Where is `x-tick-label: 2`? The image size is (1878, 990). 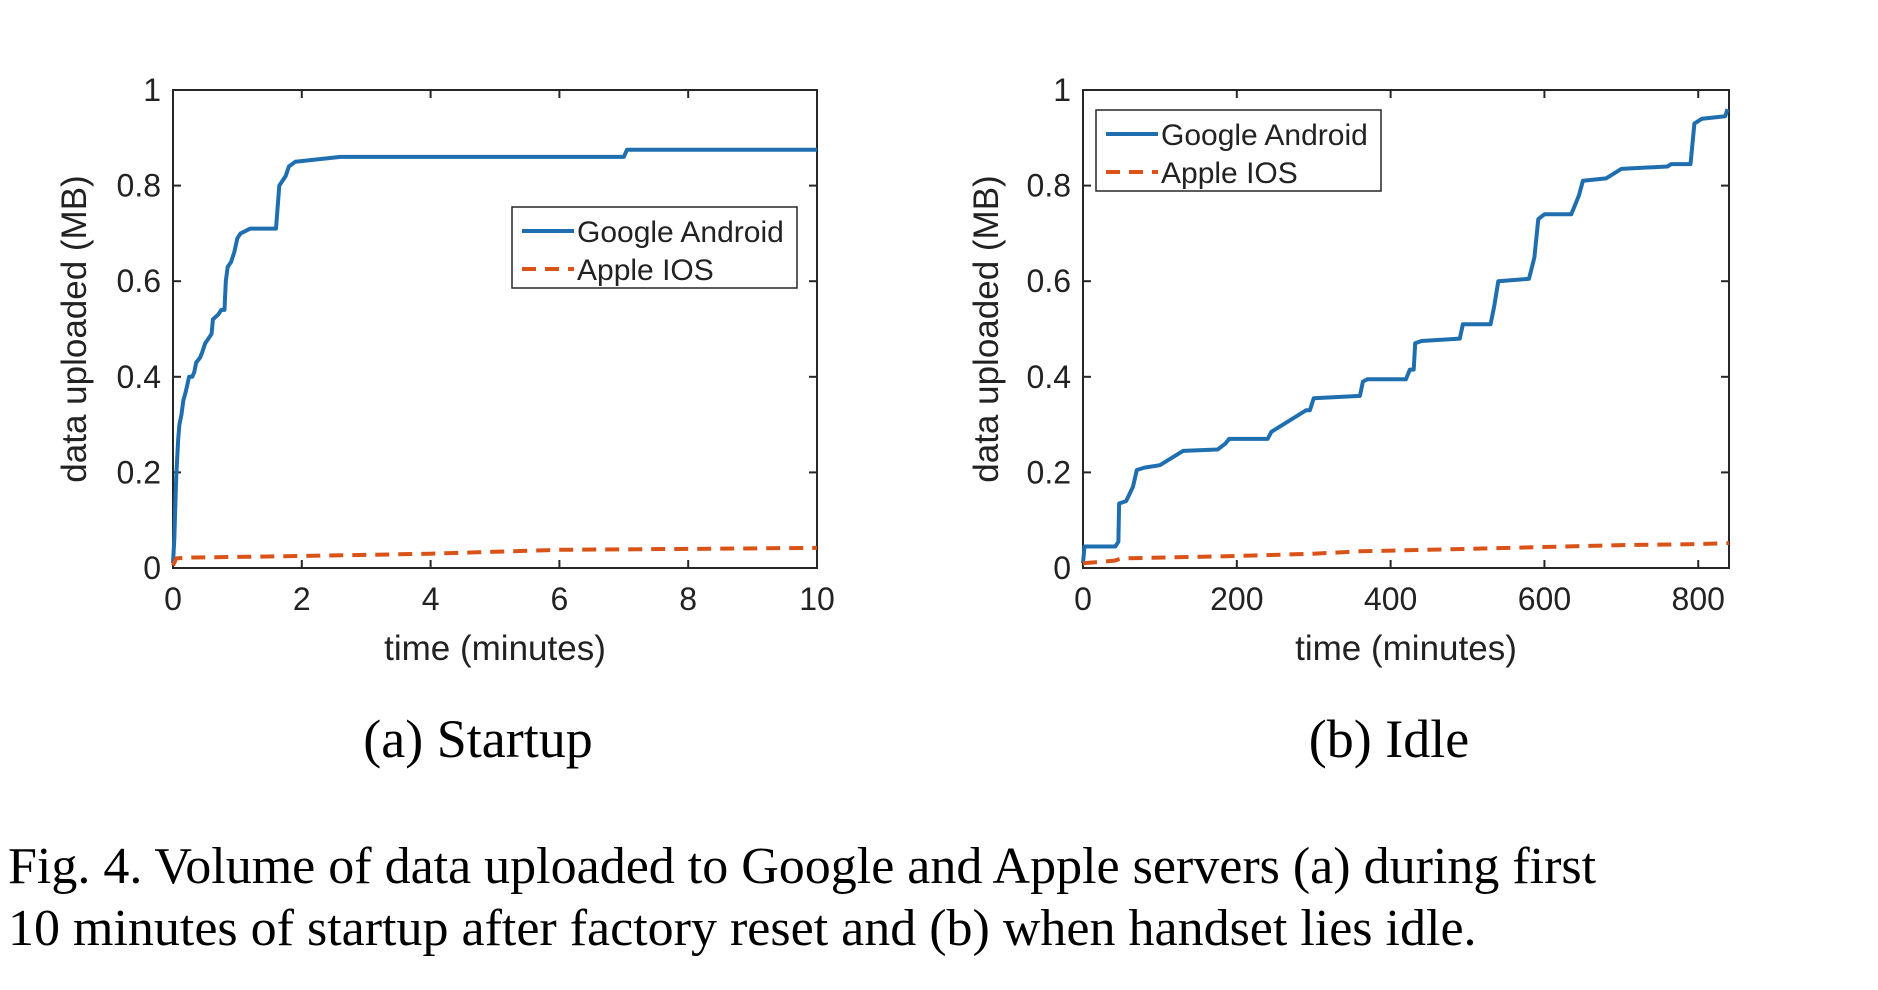
x-tick-label: 2 is located at coordinates (302, 599).